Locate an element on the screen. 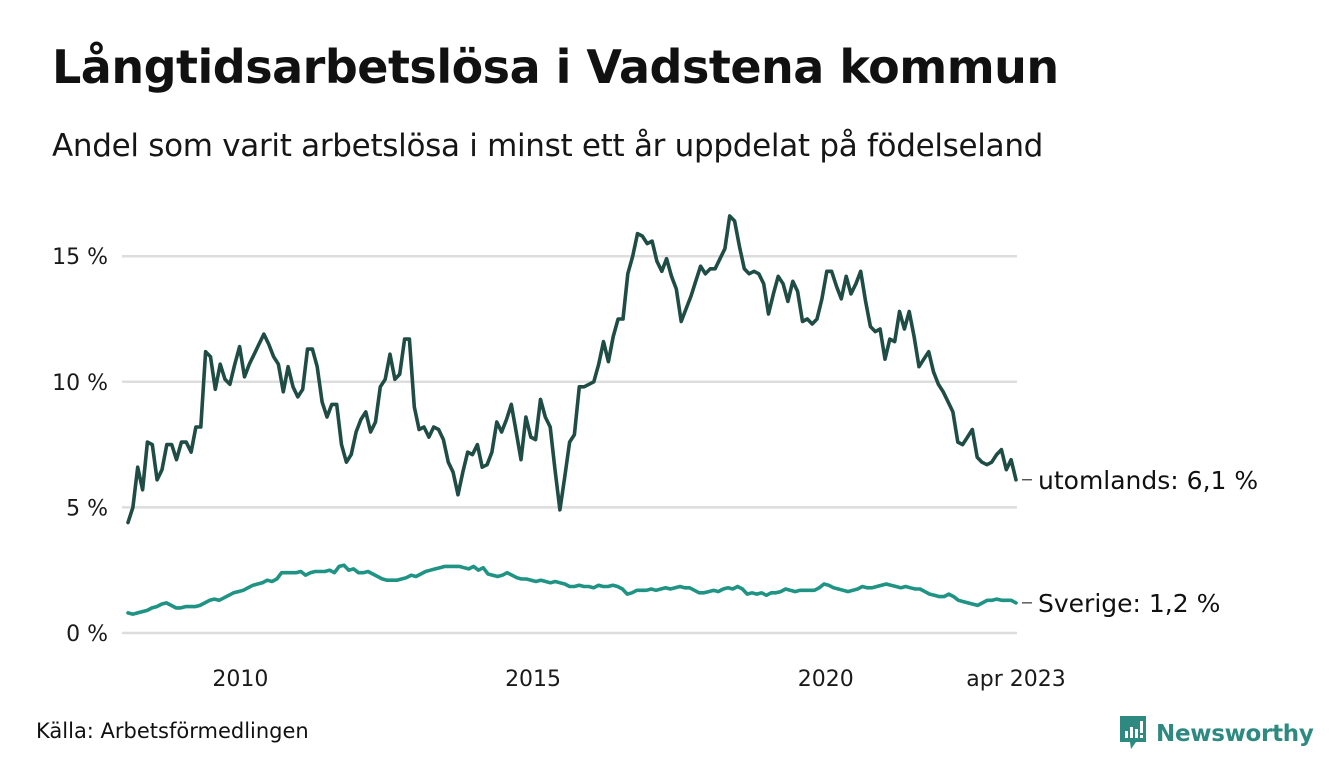 The height and width of the screenshot is (780, 1340). y-tick-label: 15 % is located at coordinates (80, 257).